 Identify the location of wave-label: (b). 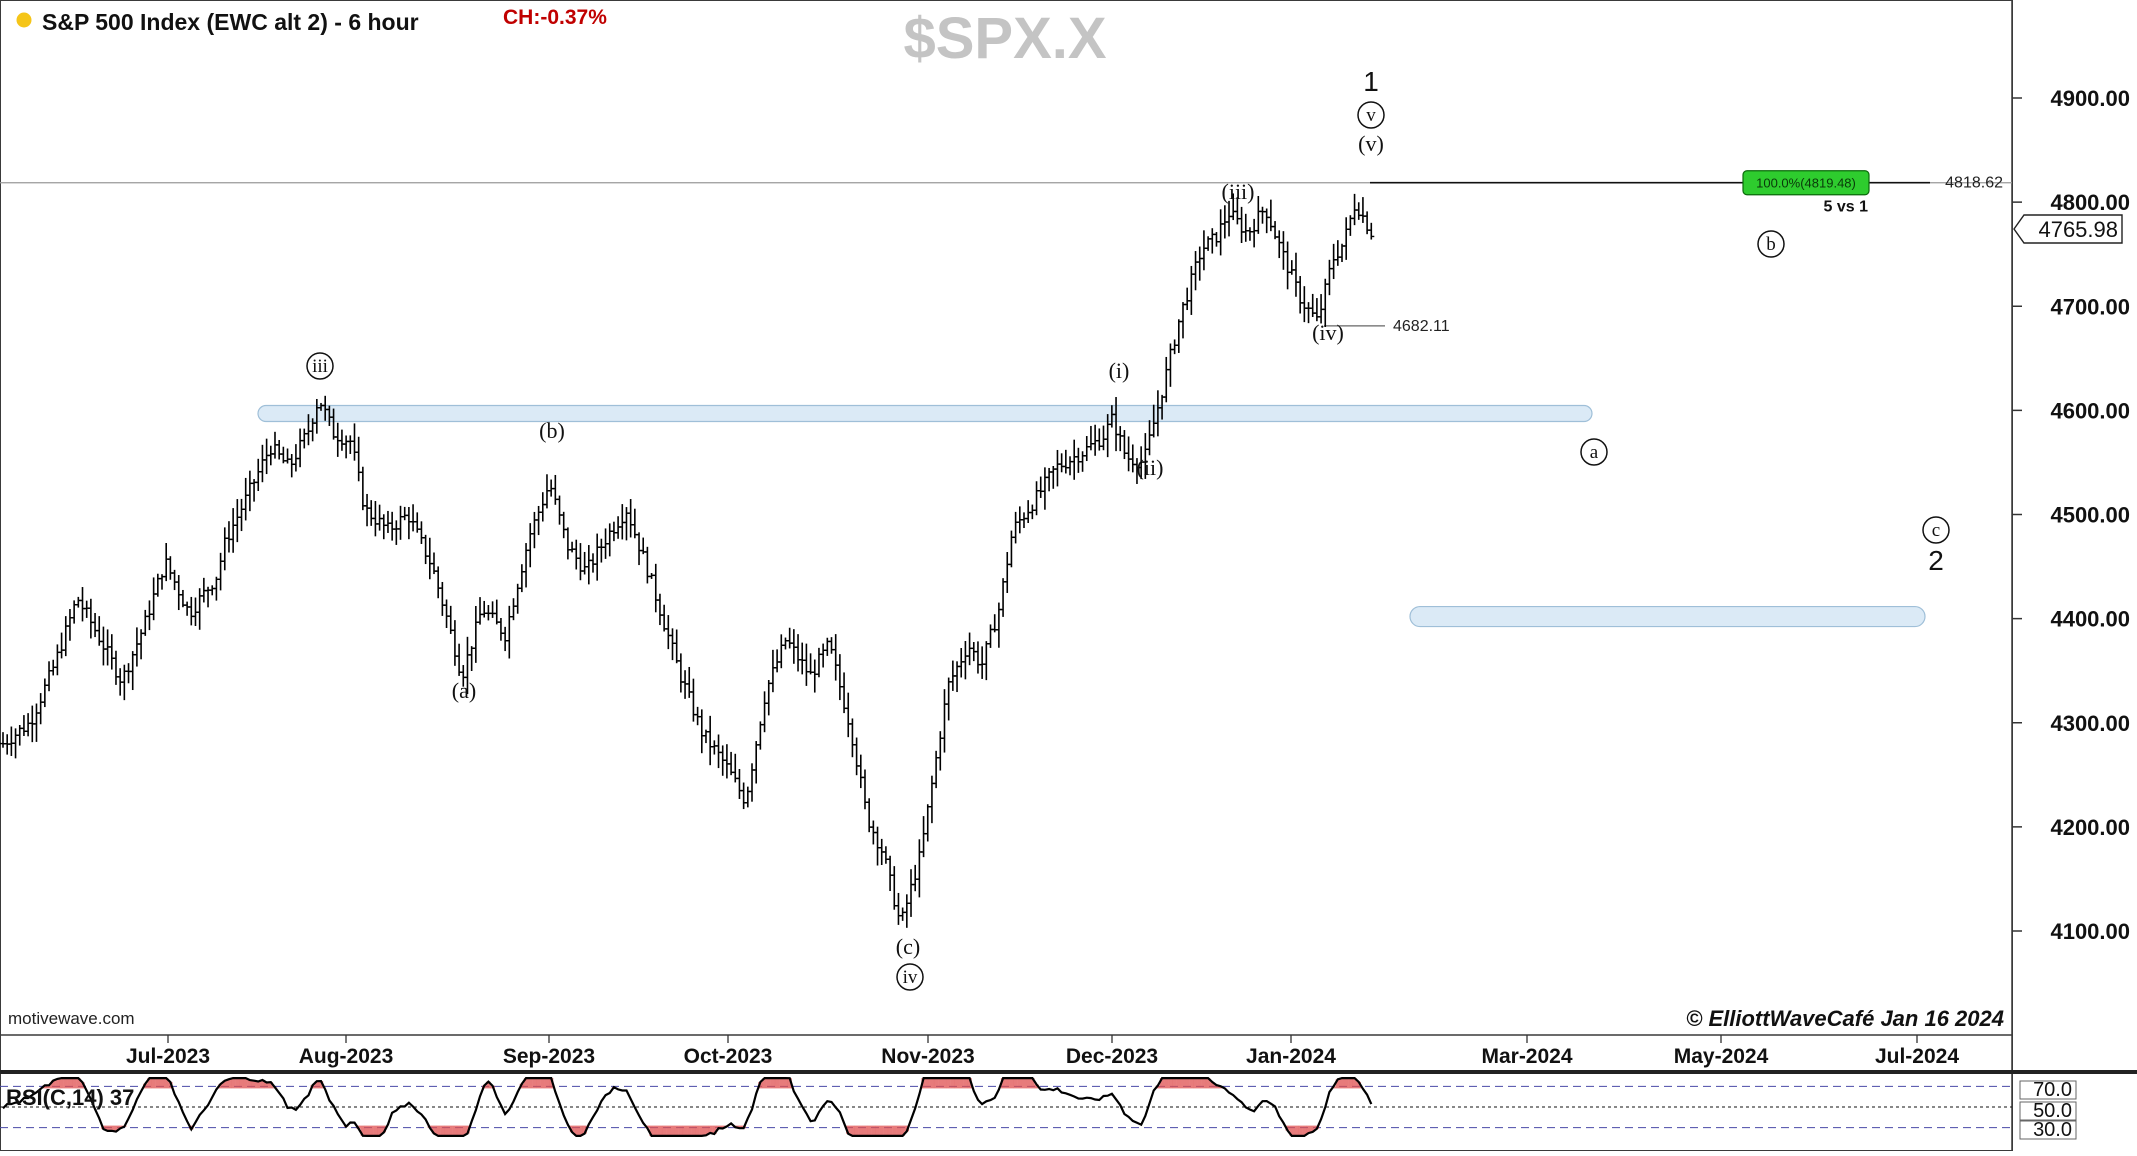
(552, 430).